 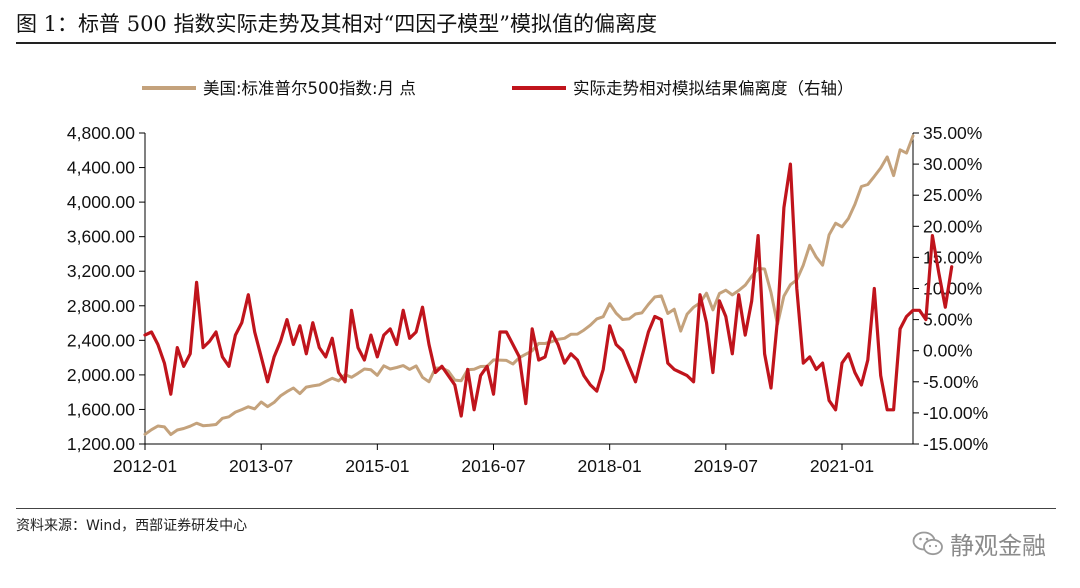 What do you see at coordinates (101, 133) in the screenshot?
I see `y-left-tick-label: 4,800.00` at bounding box center [101, 133].